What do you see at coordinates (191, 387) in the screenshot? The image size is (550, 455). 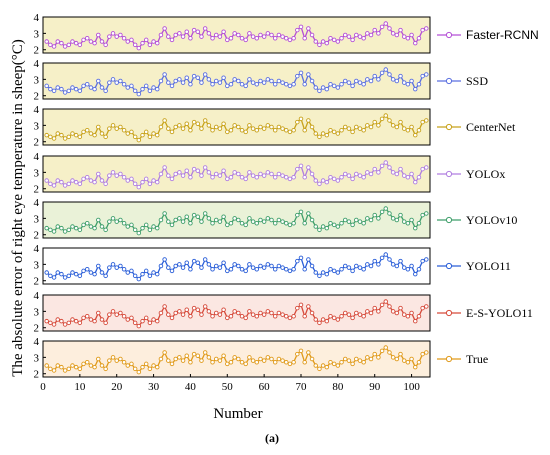 I see `x-tick-label: 40` at bounding box center [191, 387].